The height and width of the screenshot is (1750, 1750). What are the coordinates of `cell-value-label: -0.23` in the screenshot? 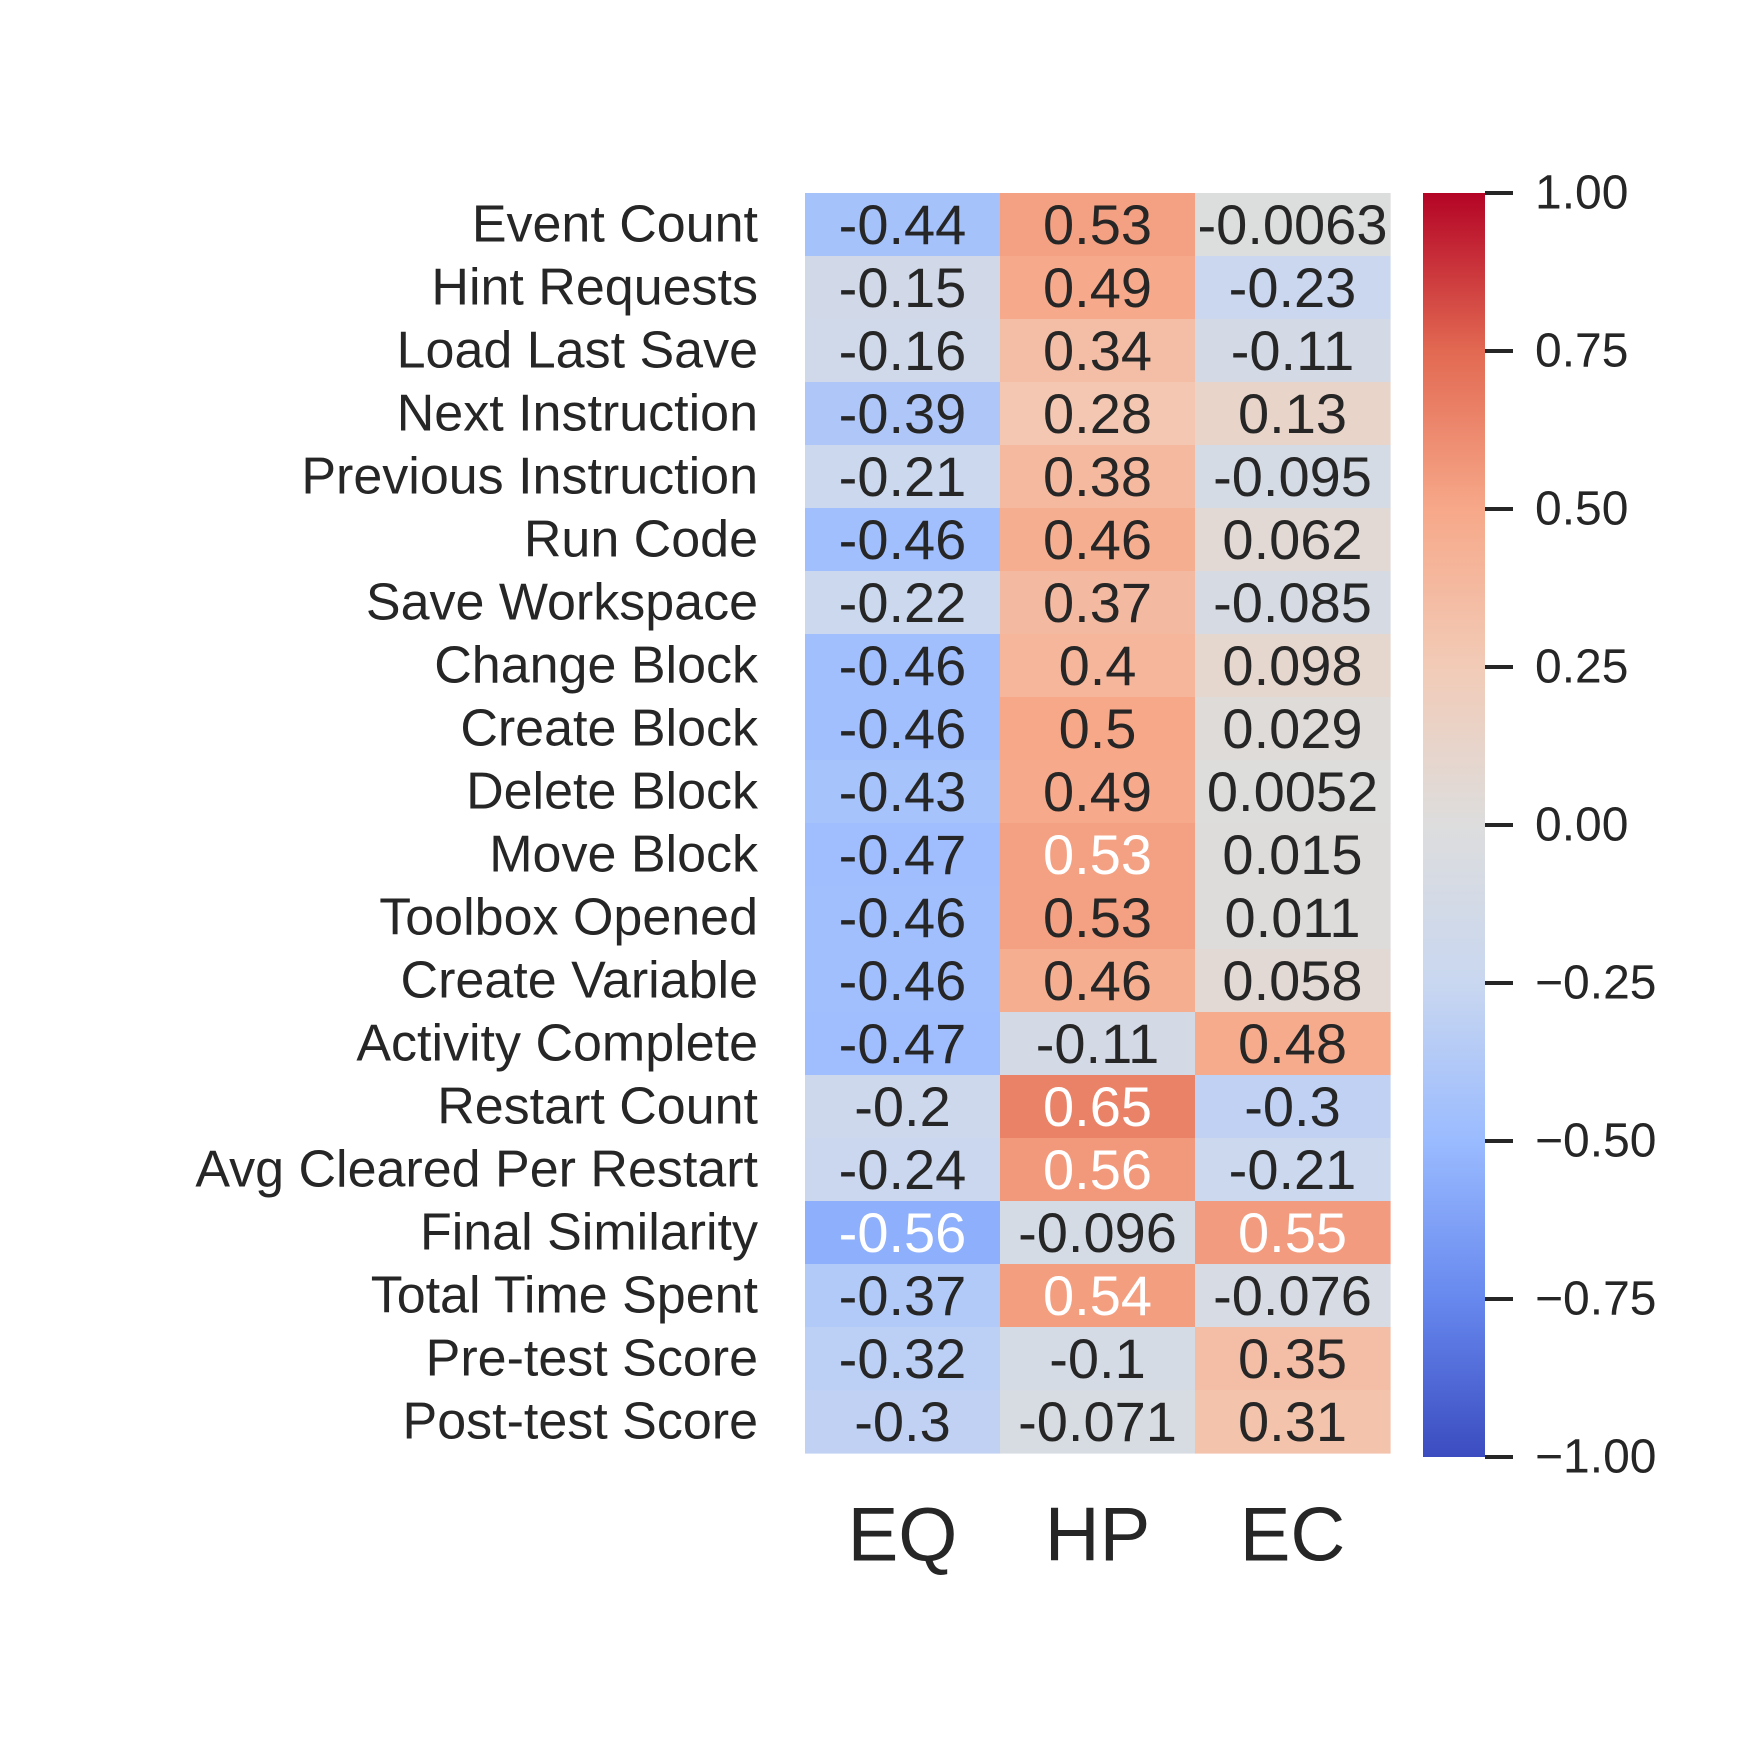 It's located at (1293, 287).